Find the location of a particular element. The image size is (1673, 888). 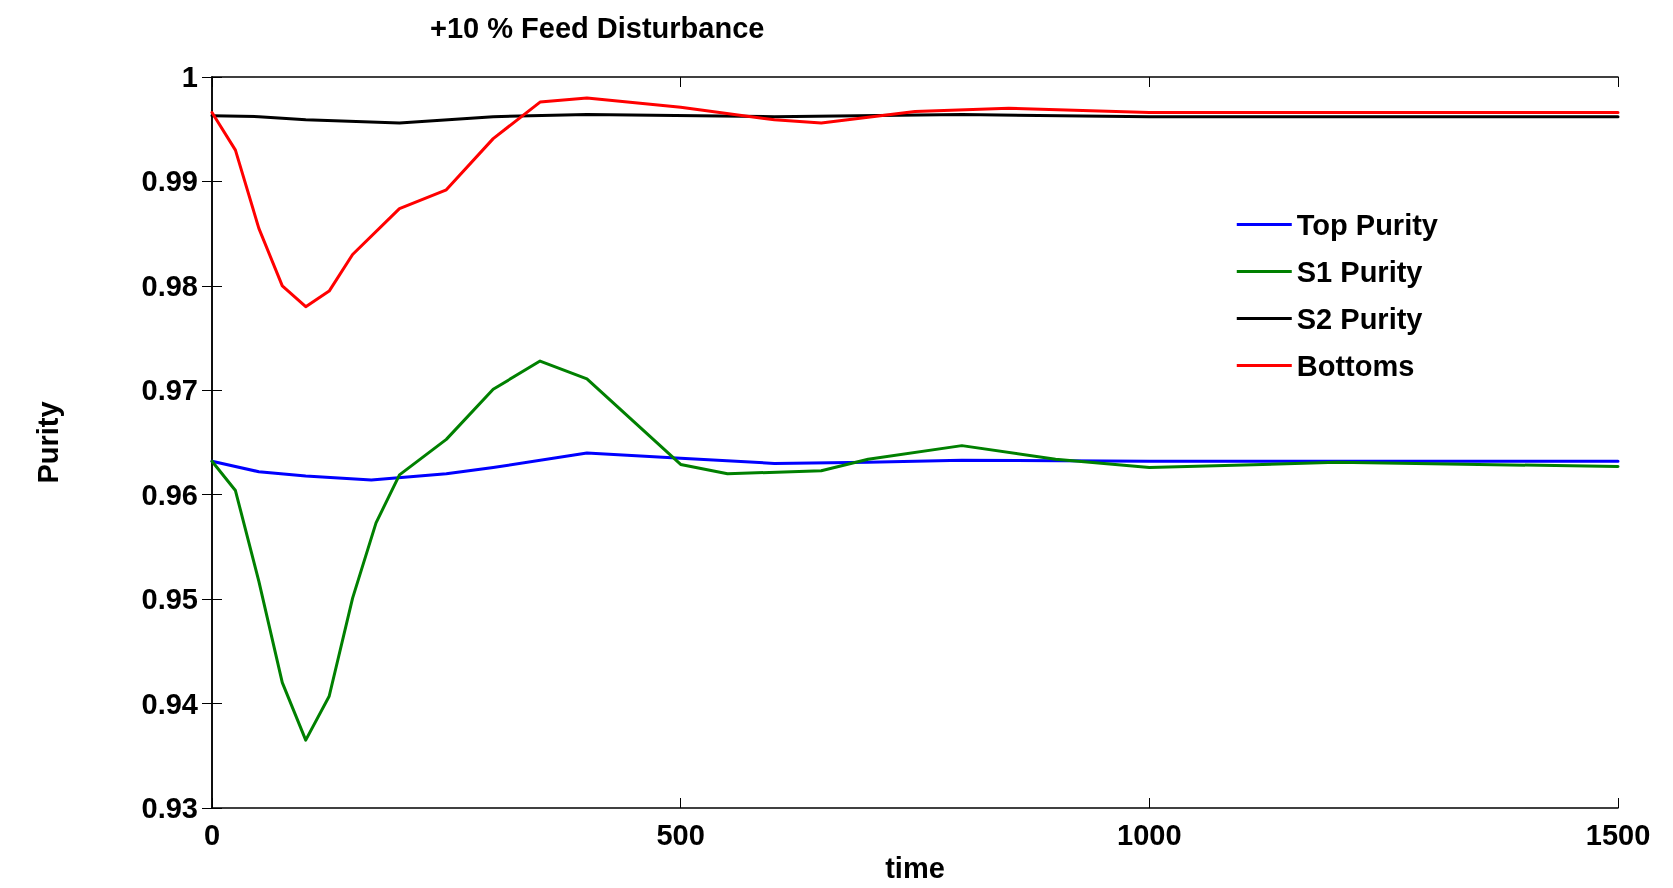

legend-label: Top Purity is located at coordinates (1367, 224).